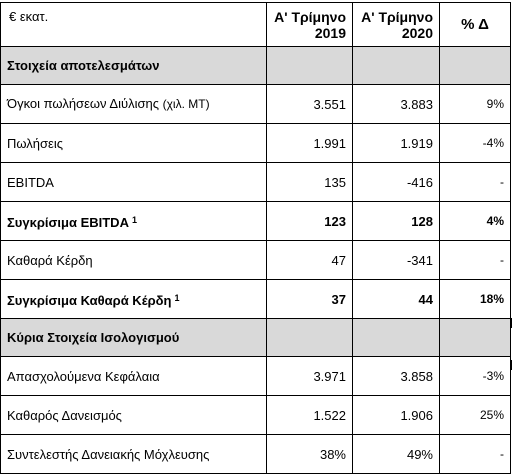 Image resolution: width=515 pixels, height=474 pixels. What do you see at coordinates (475, 299) in the screenshot?
I see `value-change: 18%` at bounding box center [475, 299].